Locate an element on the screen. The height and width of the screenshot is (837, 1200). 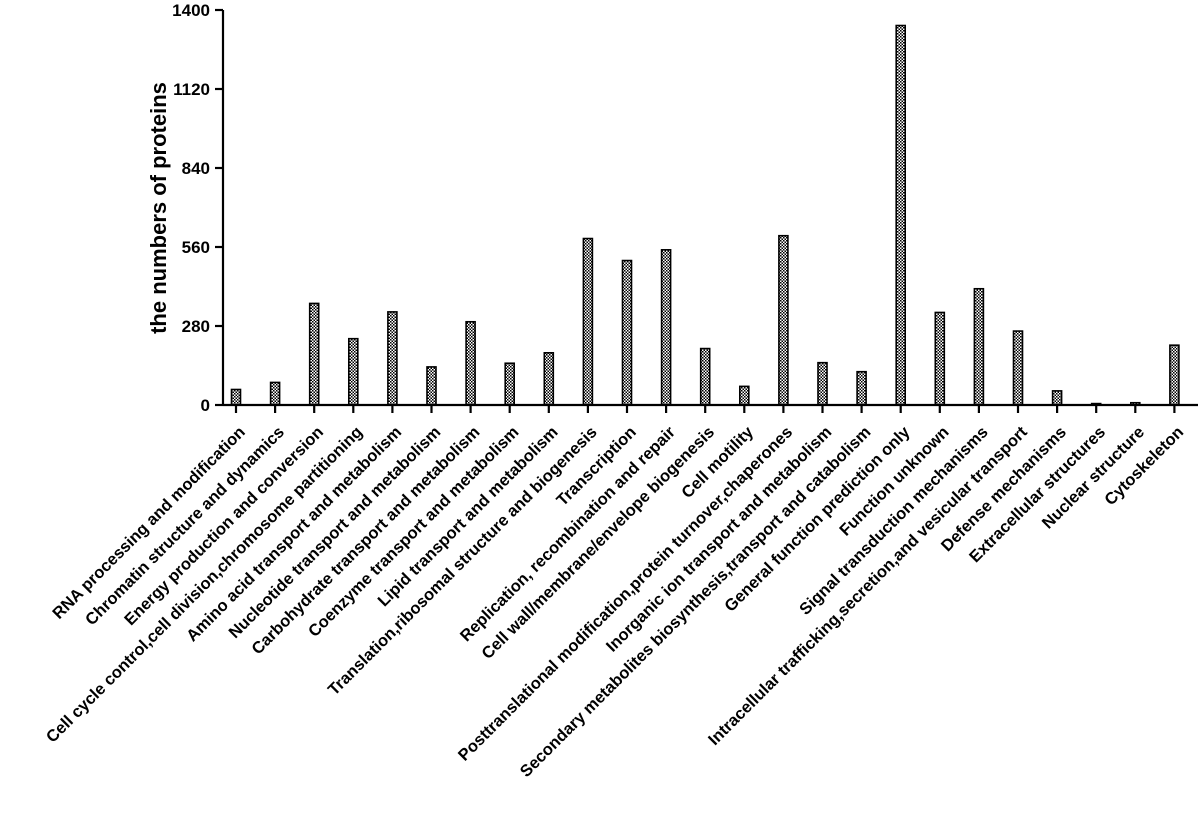
y-tick-label: 1120 is located at coordinates (191, 89).